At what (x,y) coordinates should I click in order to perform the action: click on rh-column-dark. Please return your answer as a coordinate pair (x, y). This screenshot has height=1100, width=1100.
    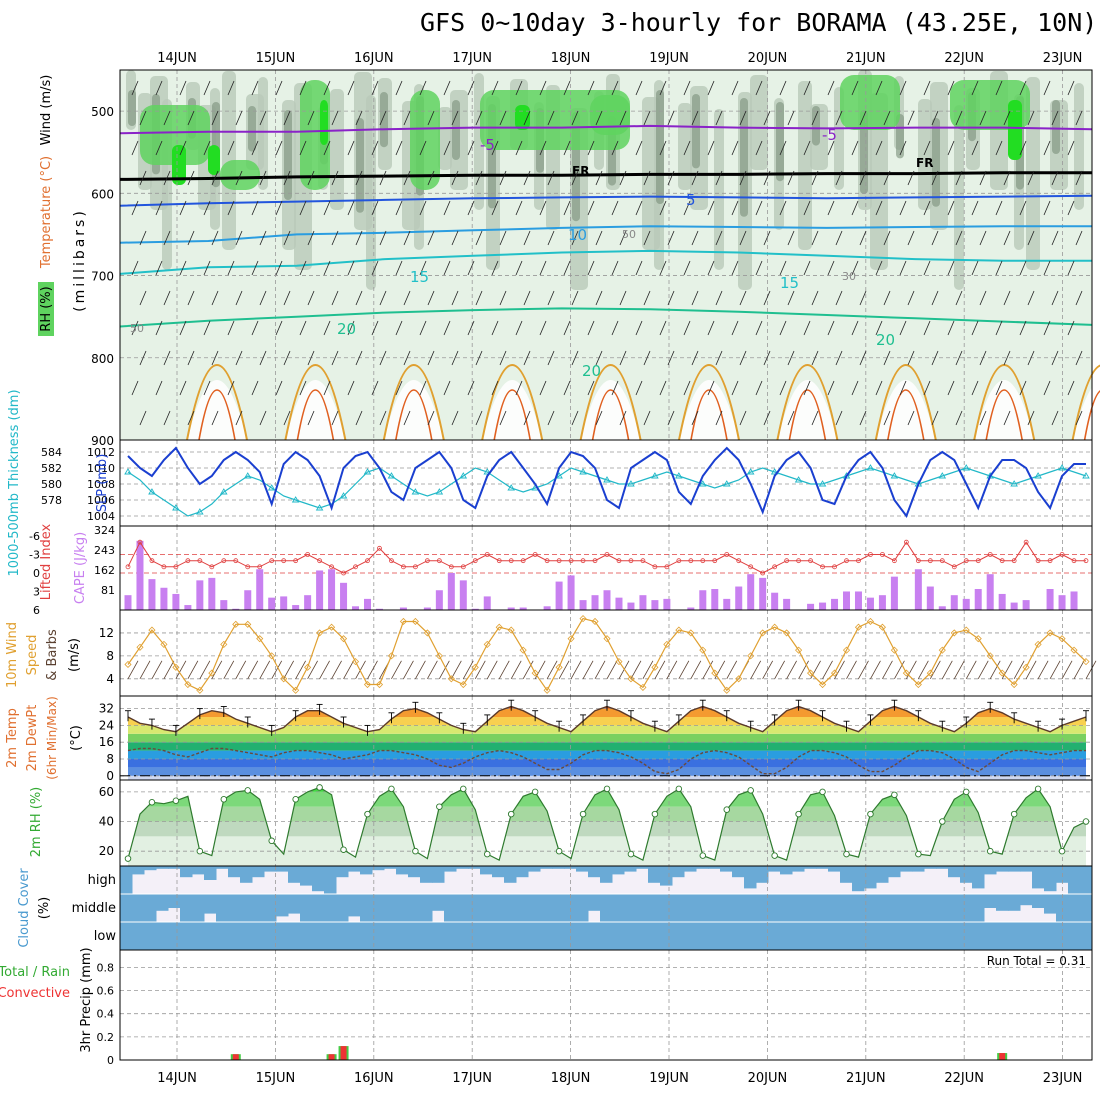
    Looking at the image, I should click on (384, 120).